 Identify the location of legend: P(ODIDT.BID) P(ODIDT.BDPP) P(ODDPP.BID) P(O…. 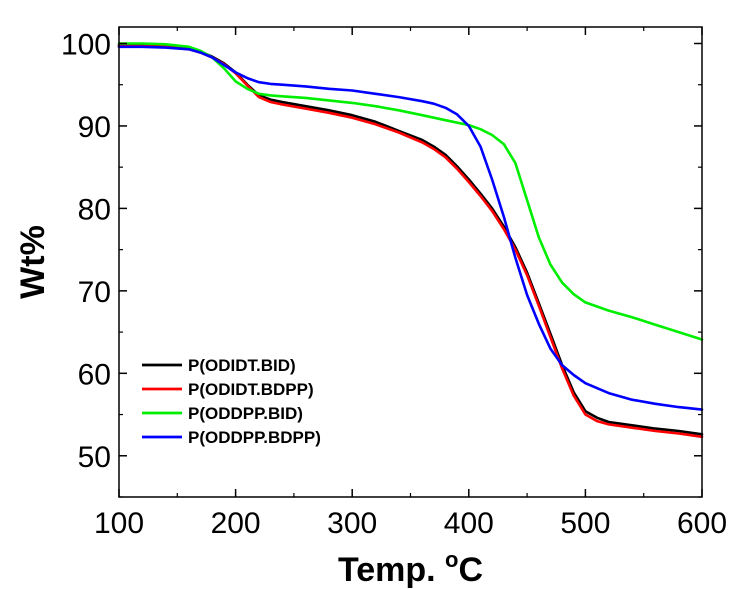
(231, 401).